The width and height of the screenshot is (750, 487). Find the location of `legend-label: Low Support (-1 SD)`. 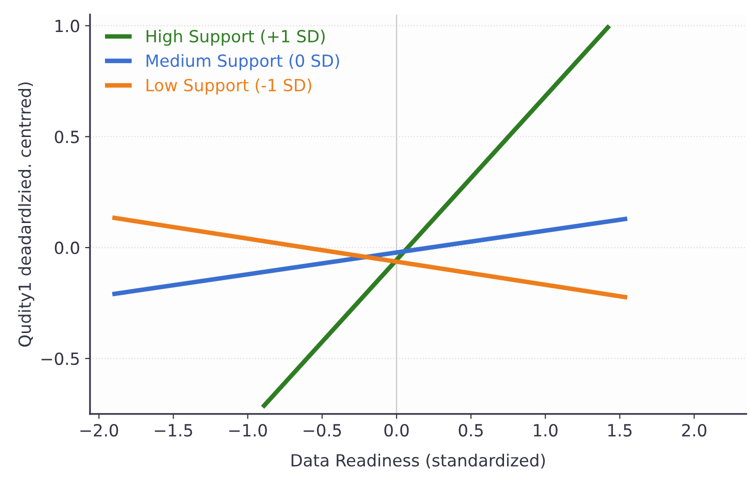

legend-label: Low Support (-1 SD) is located at coordinates (229, 86).